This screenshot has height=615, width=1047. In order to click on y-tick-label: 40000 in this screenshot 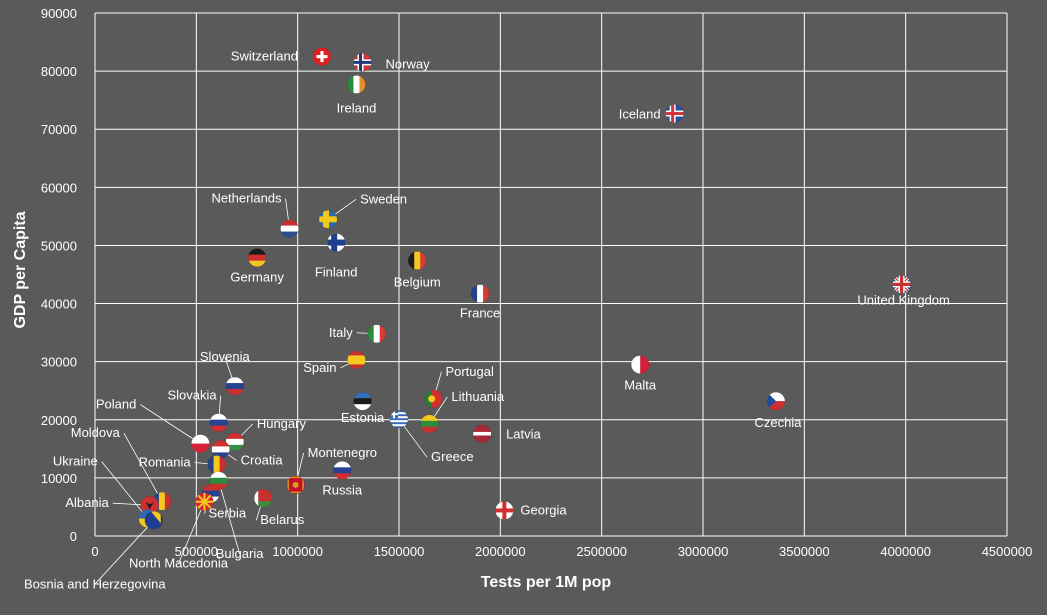, I will do `click(59, 304)`.